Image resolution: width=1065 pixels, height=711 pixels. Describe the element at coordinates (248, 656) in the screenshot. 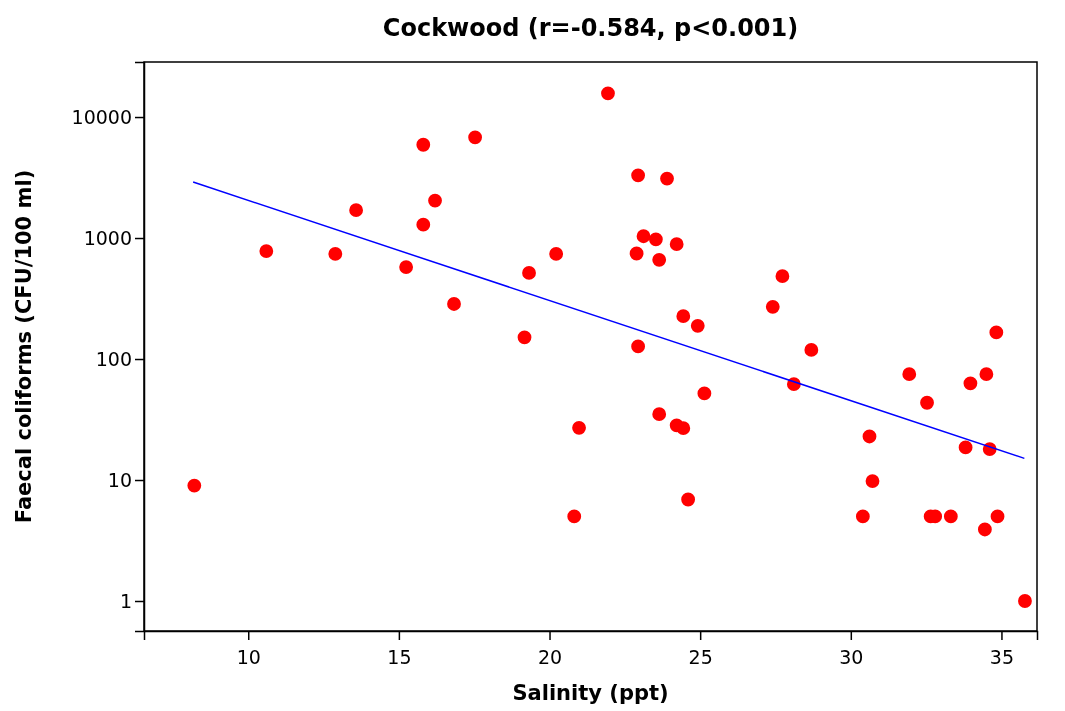

I see `x-tick-label: 10` at that location.